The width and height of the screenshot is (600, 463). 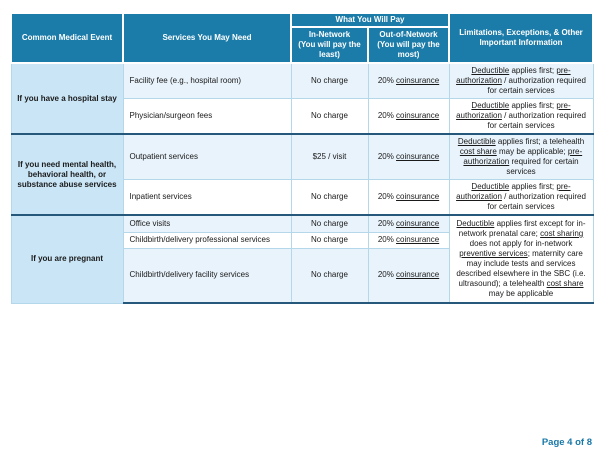 I want to click on cell-service: Inpatient services, so click(x=207, y=197).